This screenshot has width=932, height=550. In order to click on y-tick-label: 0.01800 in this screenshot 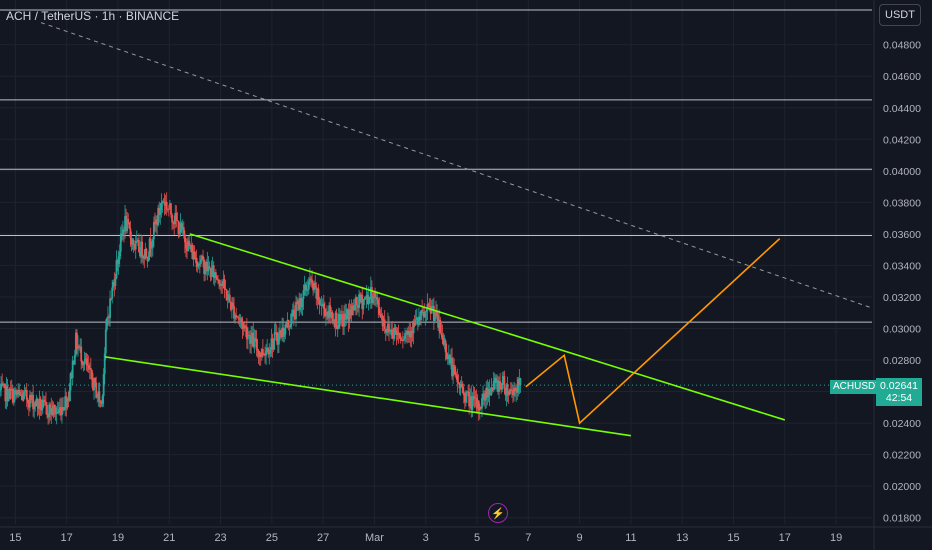, I will do `click(902, 519)`.